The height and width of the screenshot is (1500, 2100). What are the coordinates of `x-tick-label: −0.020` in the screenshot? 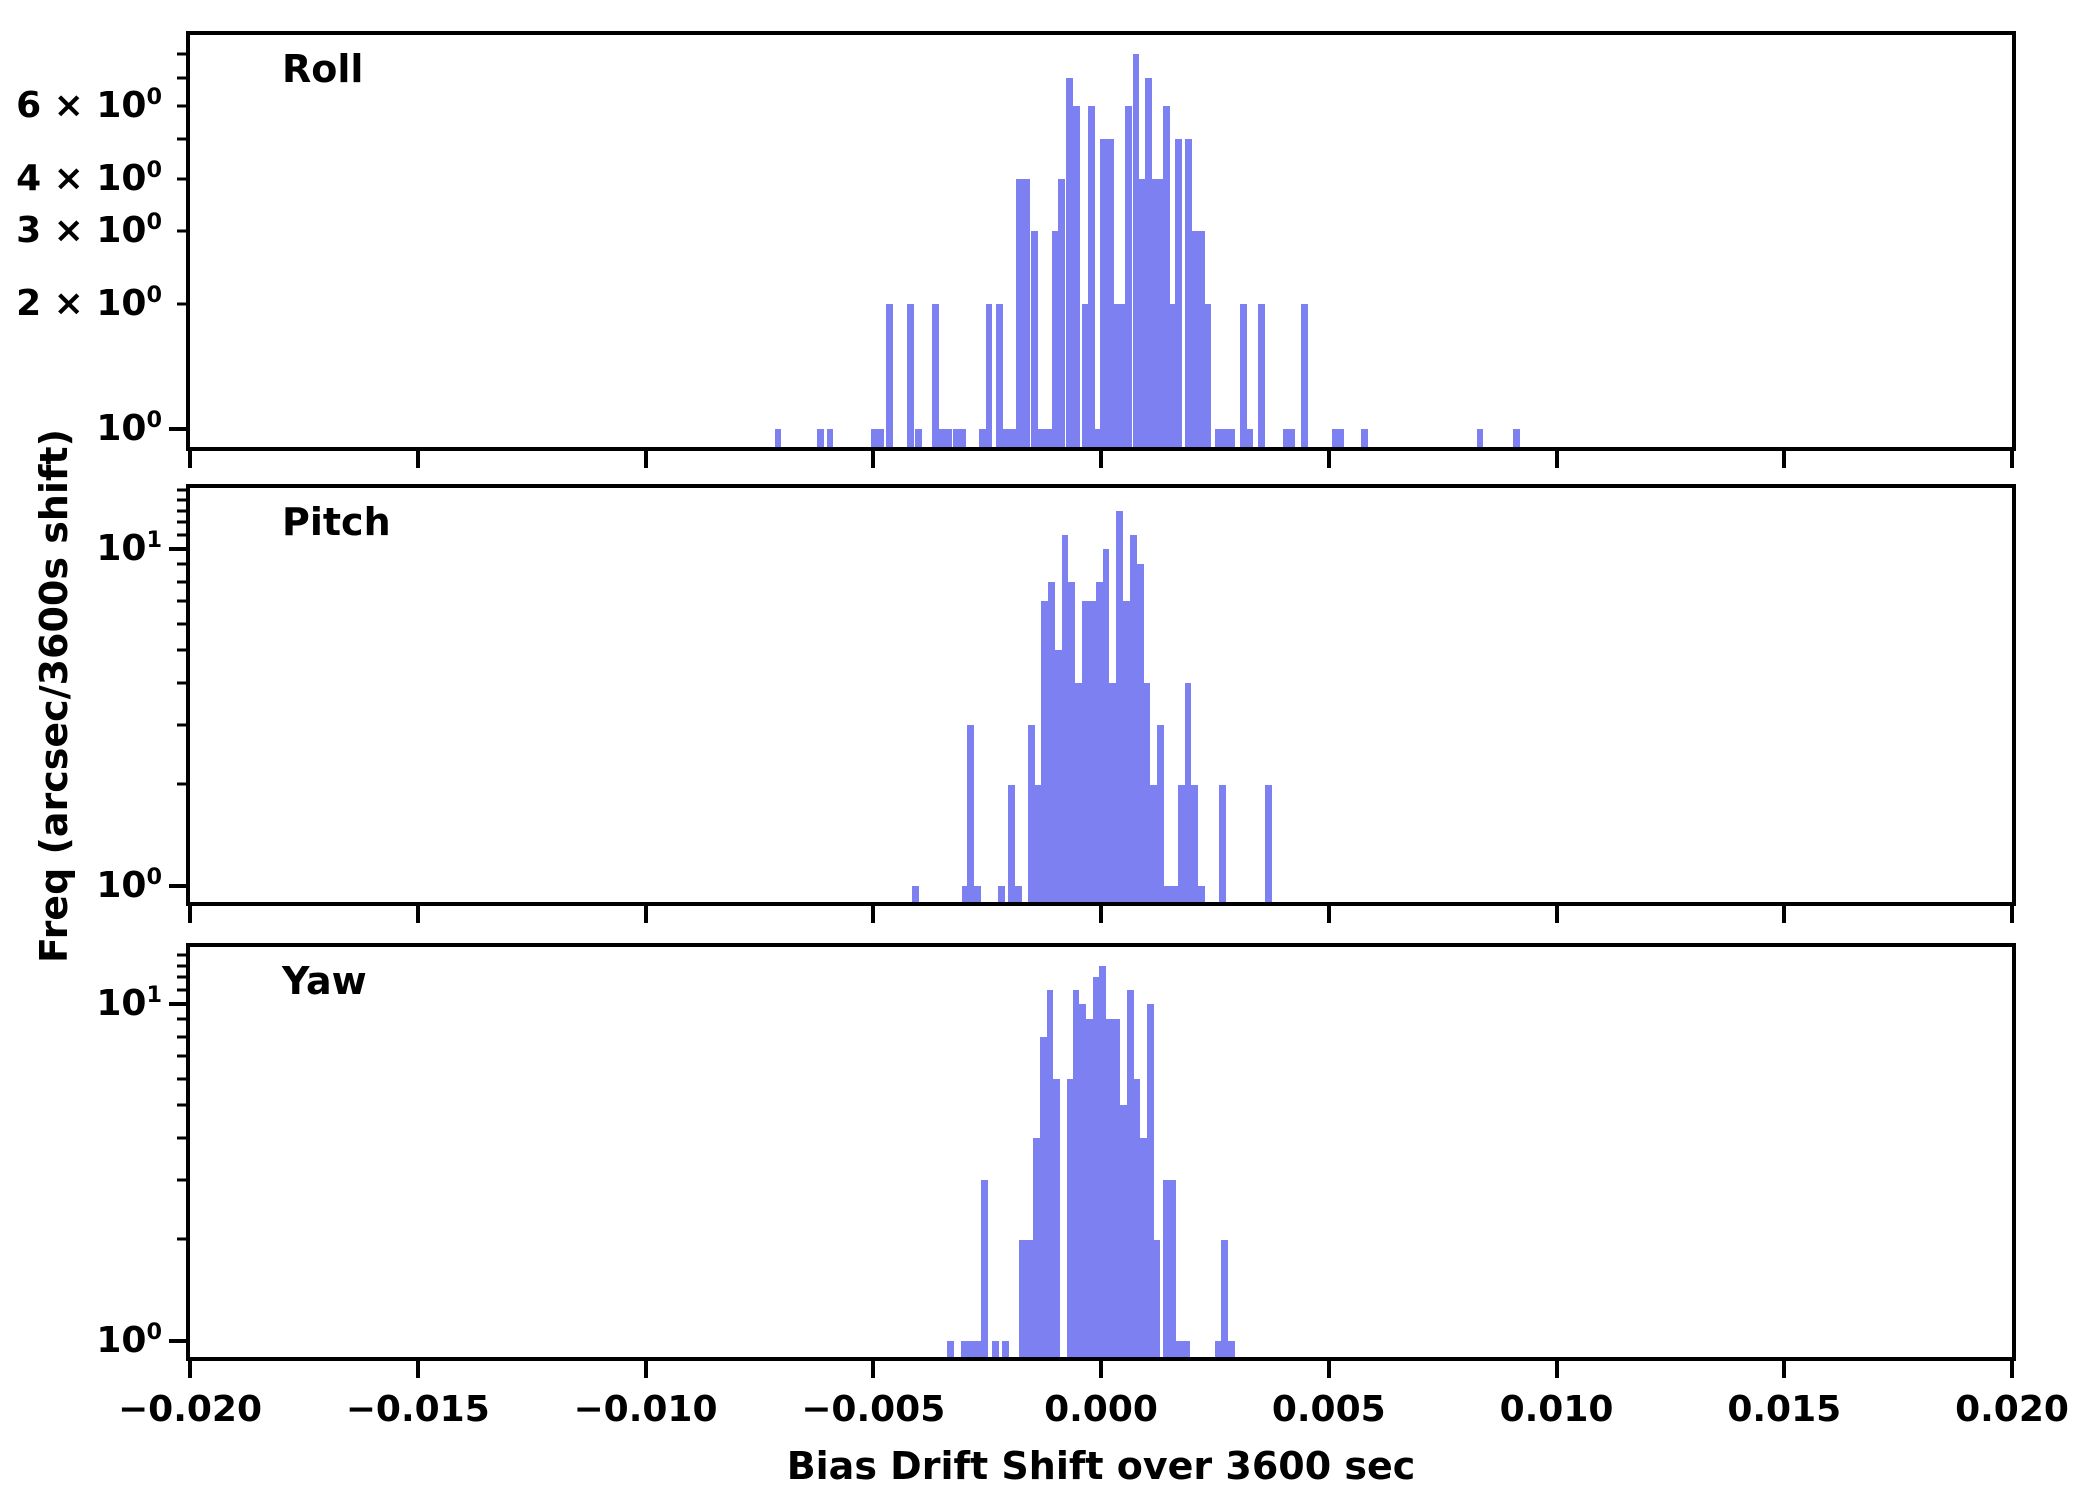 It's located at (190, 1409).